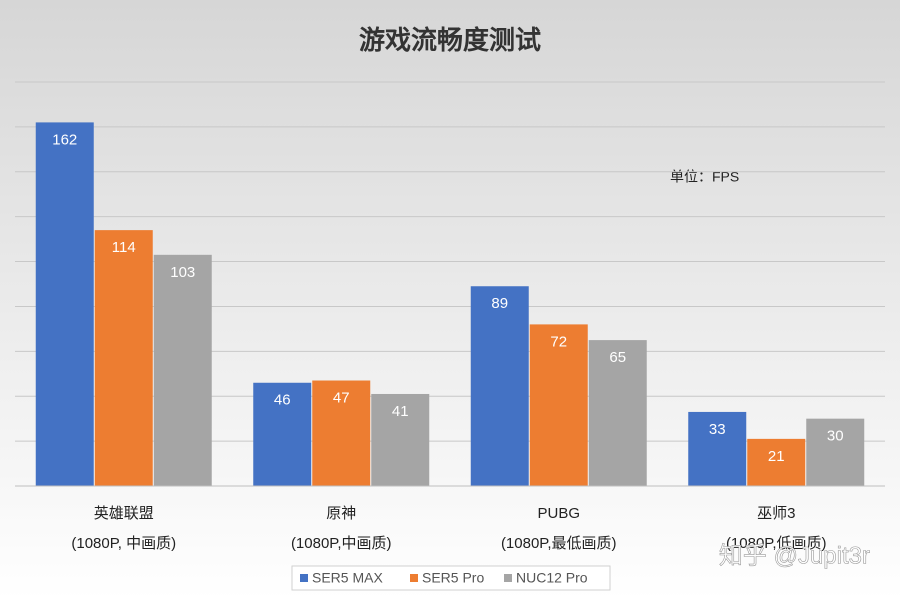  What do you see at coordinates (617, 357) in the screenshot?
I see `value-label: 65` at bounding box center [617, 357].